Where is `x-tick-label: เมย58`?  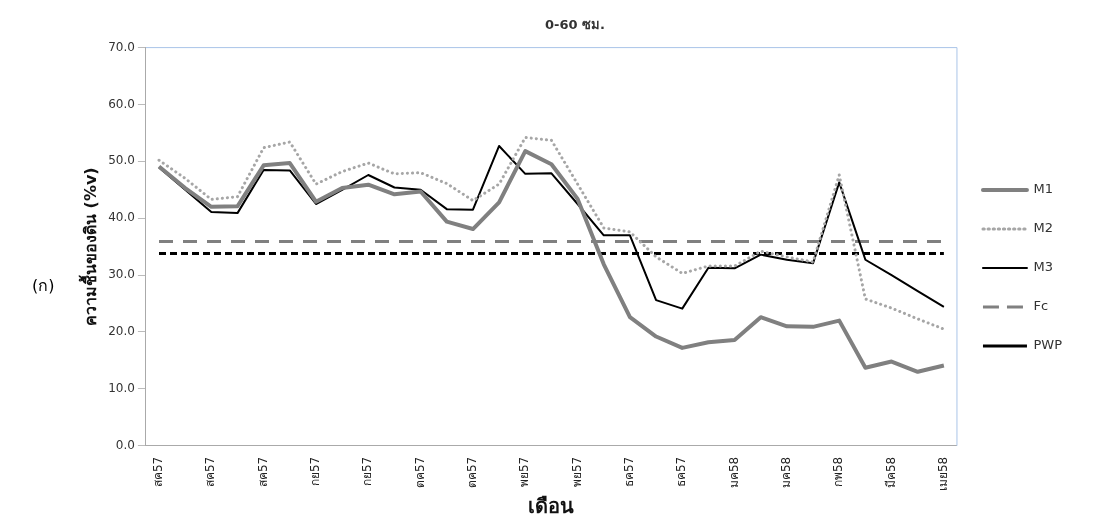 x-tick-label: เมย58 is located at coordinates (943, 474).